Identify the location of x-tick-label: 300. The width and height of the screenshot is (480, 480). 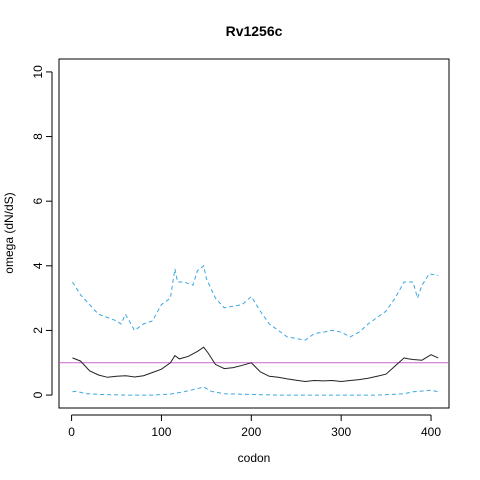
(341, 432).